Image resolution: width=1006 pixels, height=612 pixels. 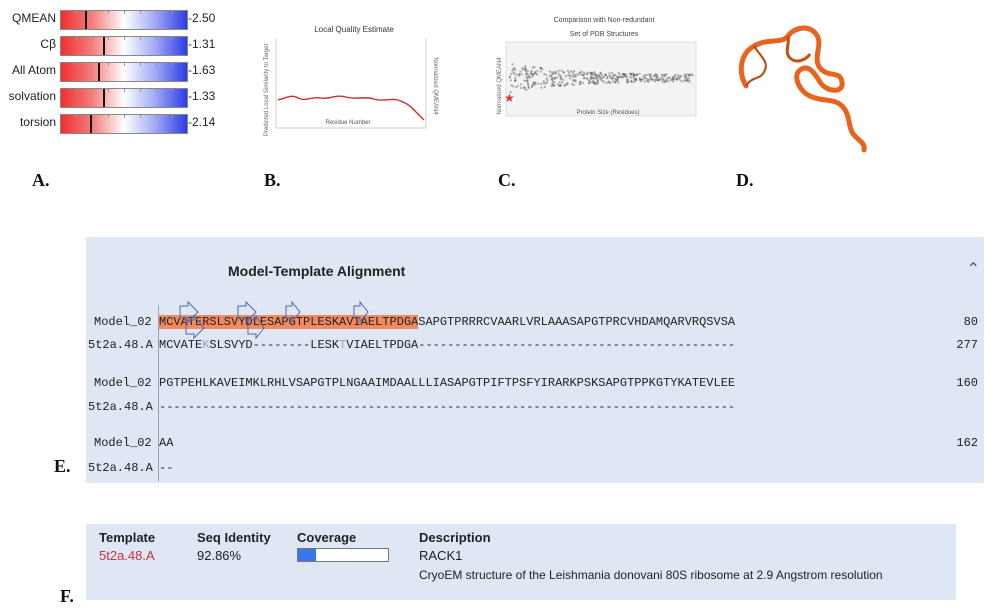 I want to click on score-marker, so click(x=104, y=98).